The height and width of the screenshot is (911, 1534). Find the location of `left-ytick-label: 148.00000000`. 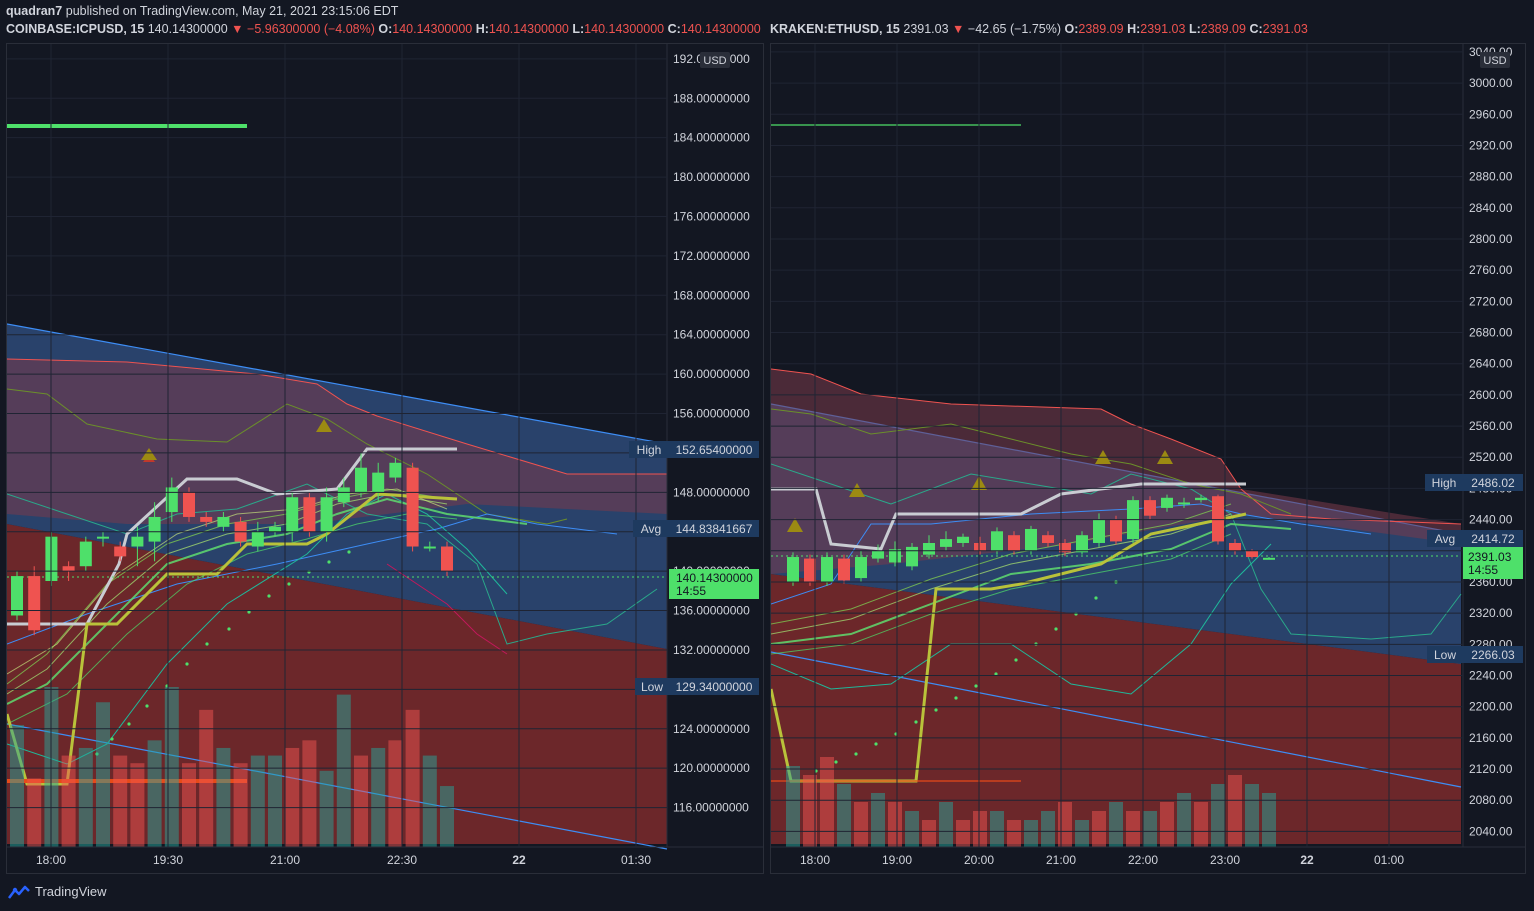

left-ytick-label: 148.00000000 is located at coordinates (711, 492).